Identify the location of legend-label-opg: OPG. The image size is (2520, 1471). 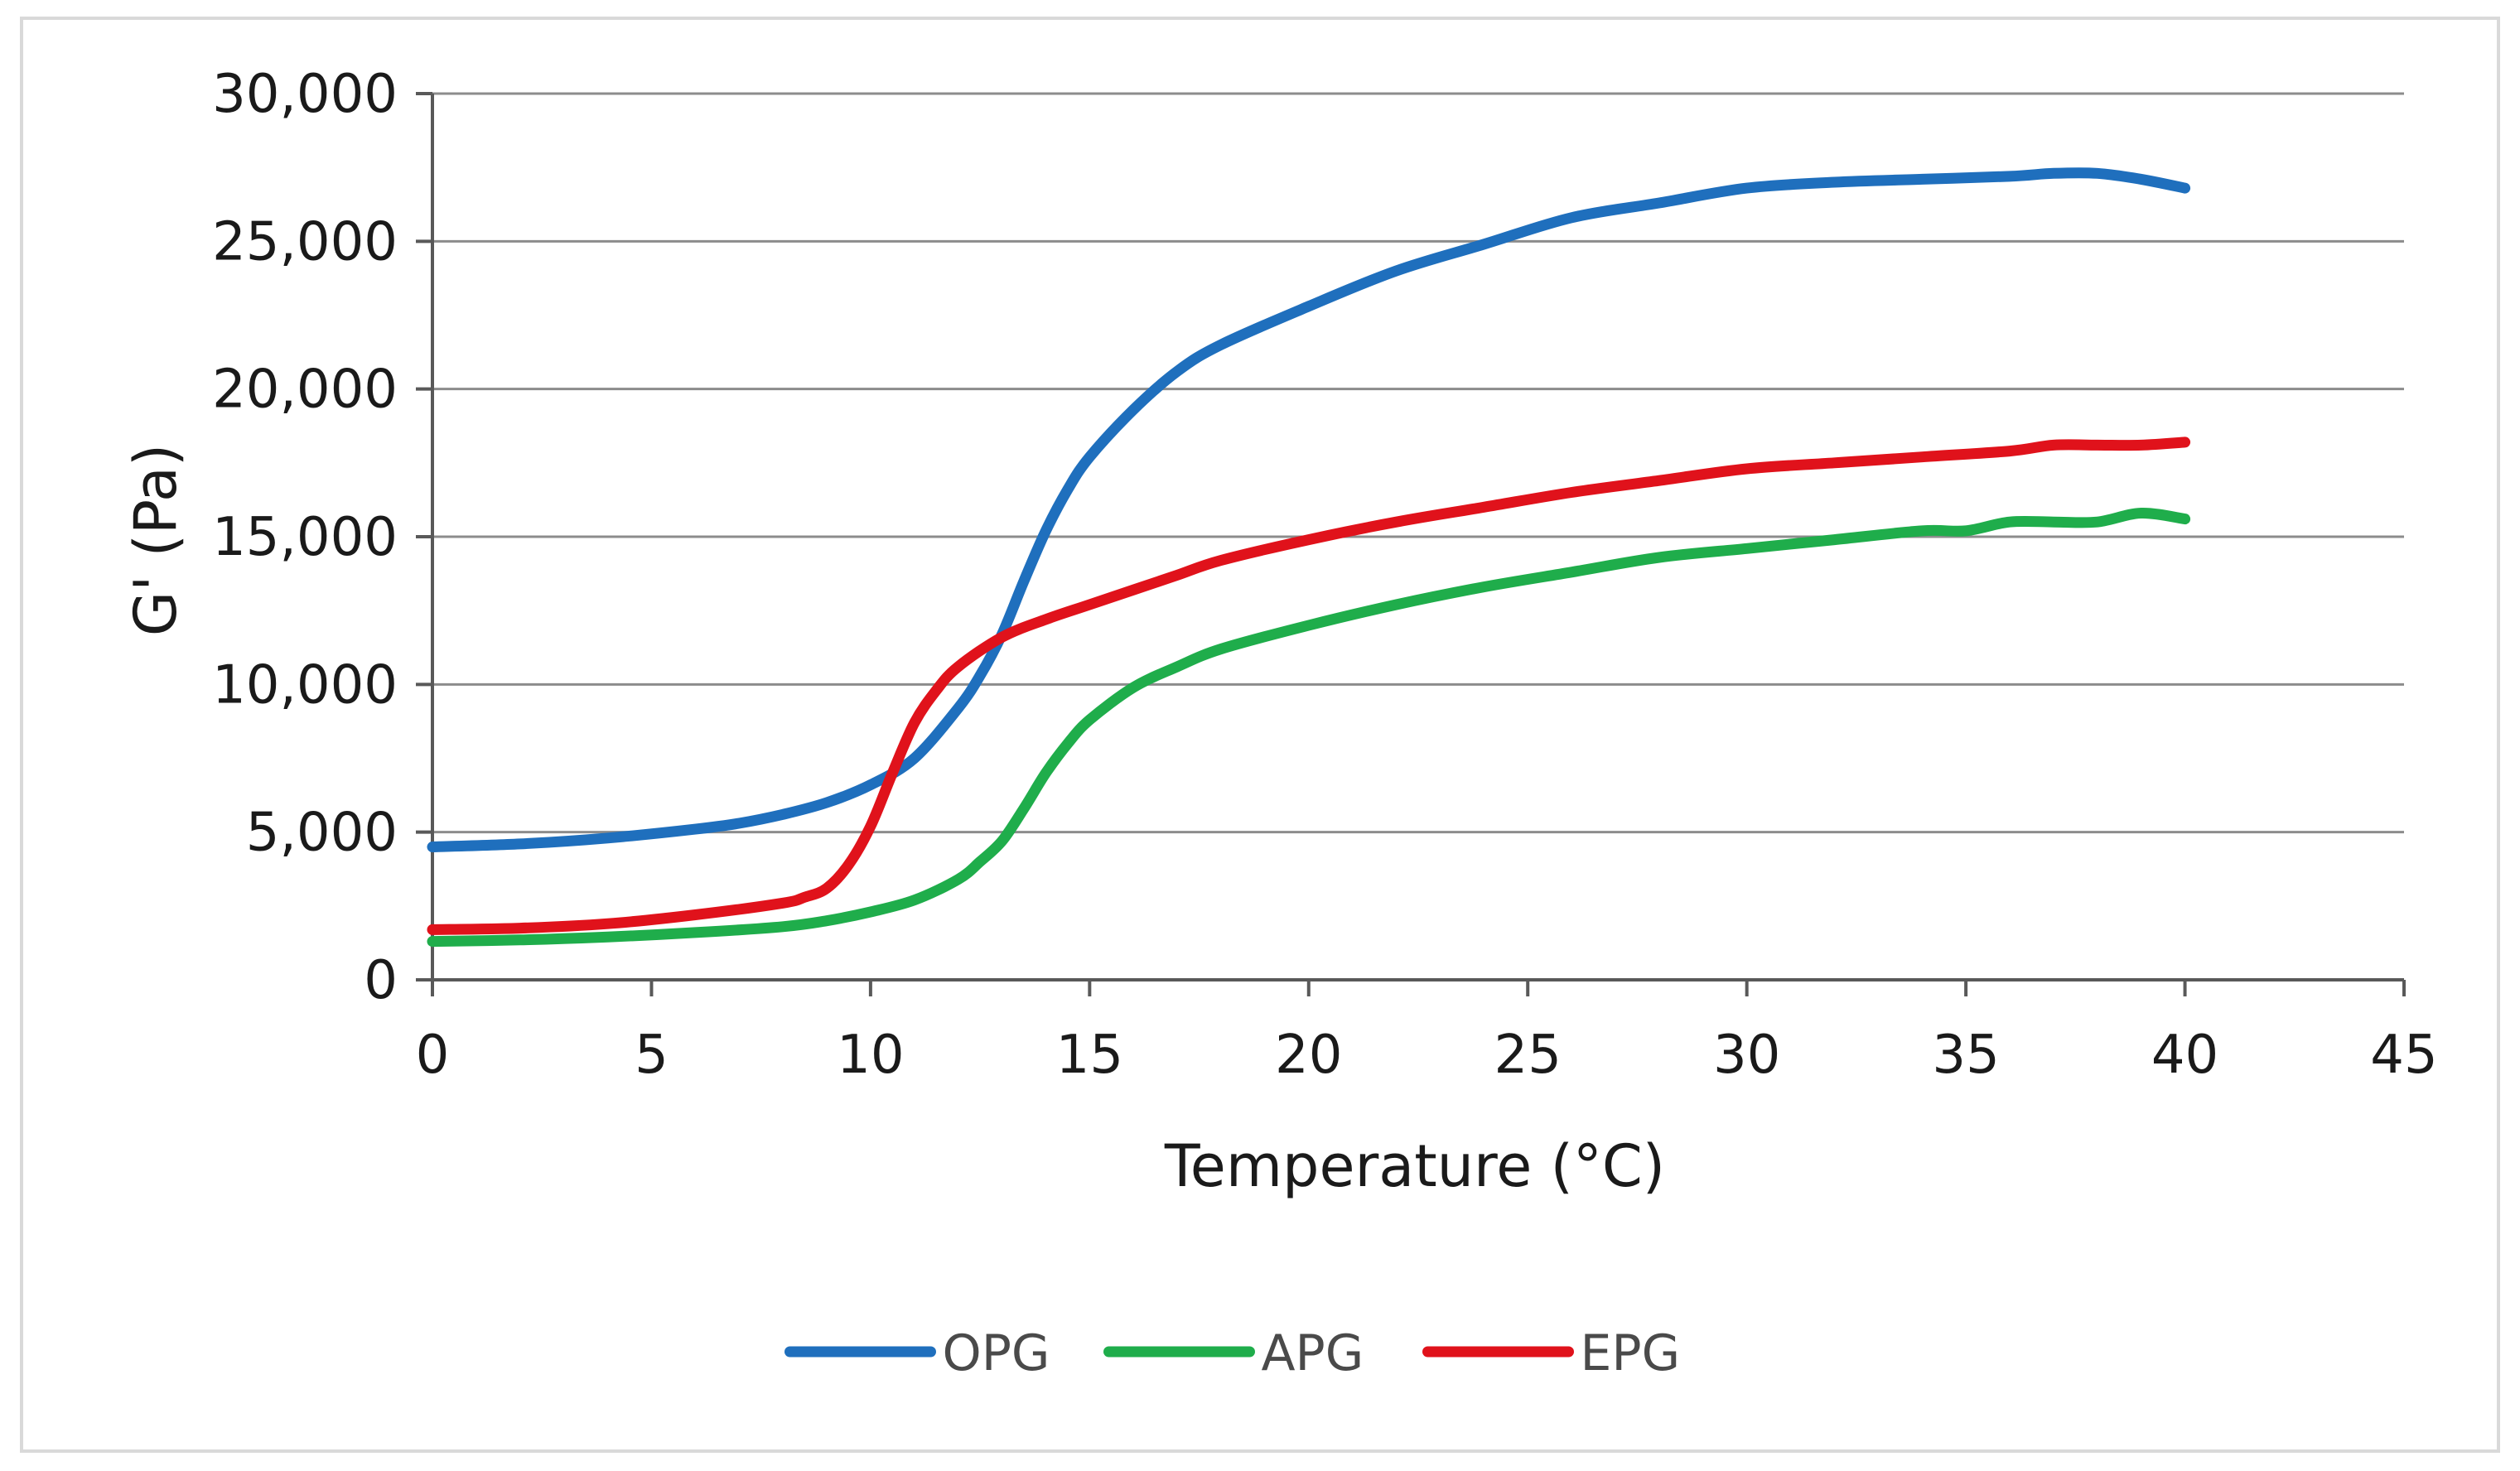
(996, 1353).